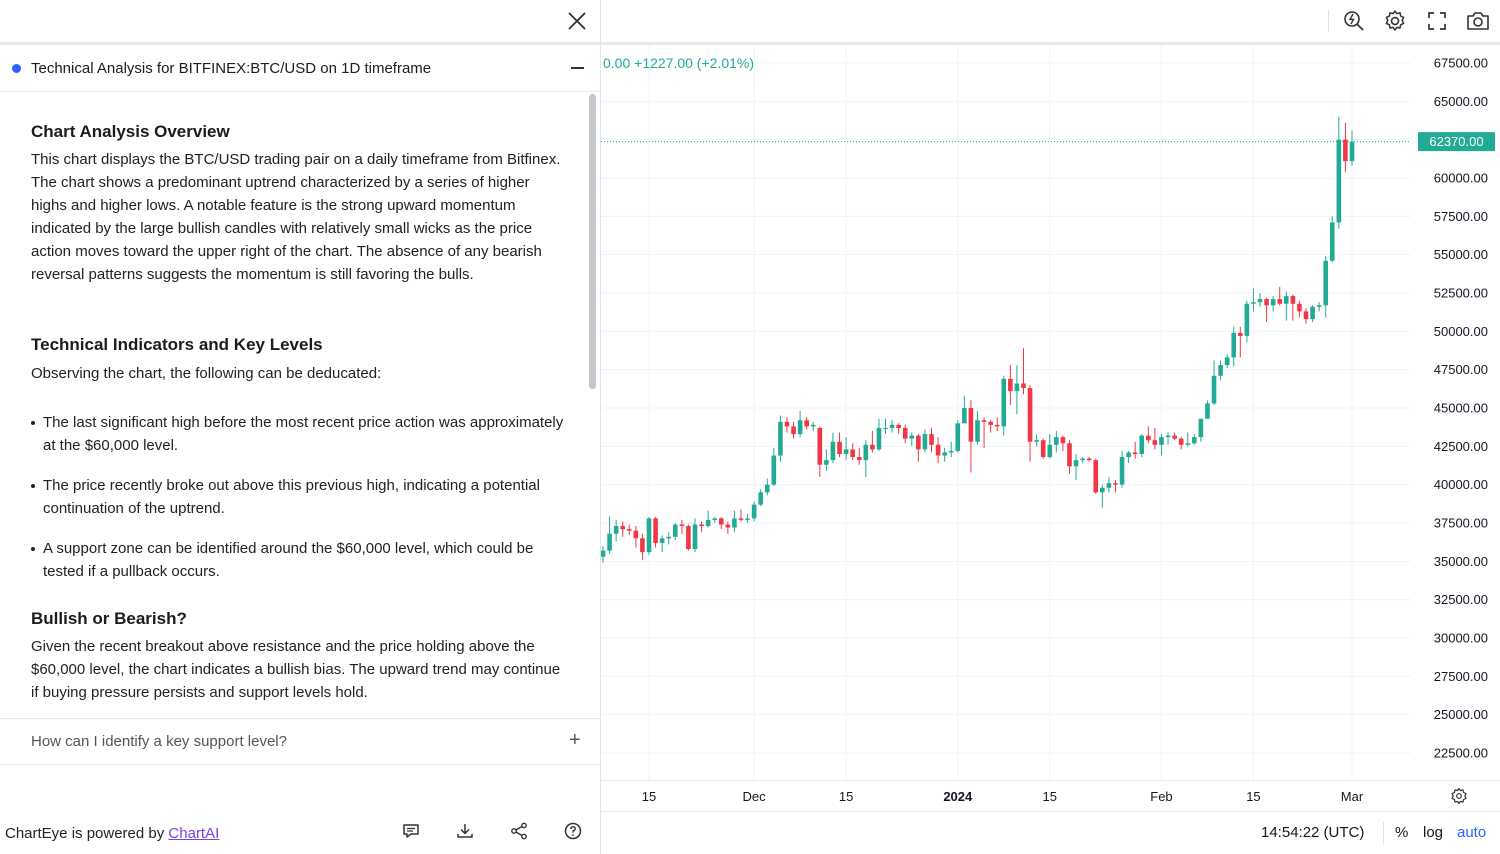 Image resolution: width=1500 pixels, height=854 pixels. Describe the element at coordinates (130, 131) in the screenshot. I see `section-heading: Chart Analysis Overview` at that location.